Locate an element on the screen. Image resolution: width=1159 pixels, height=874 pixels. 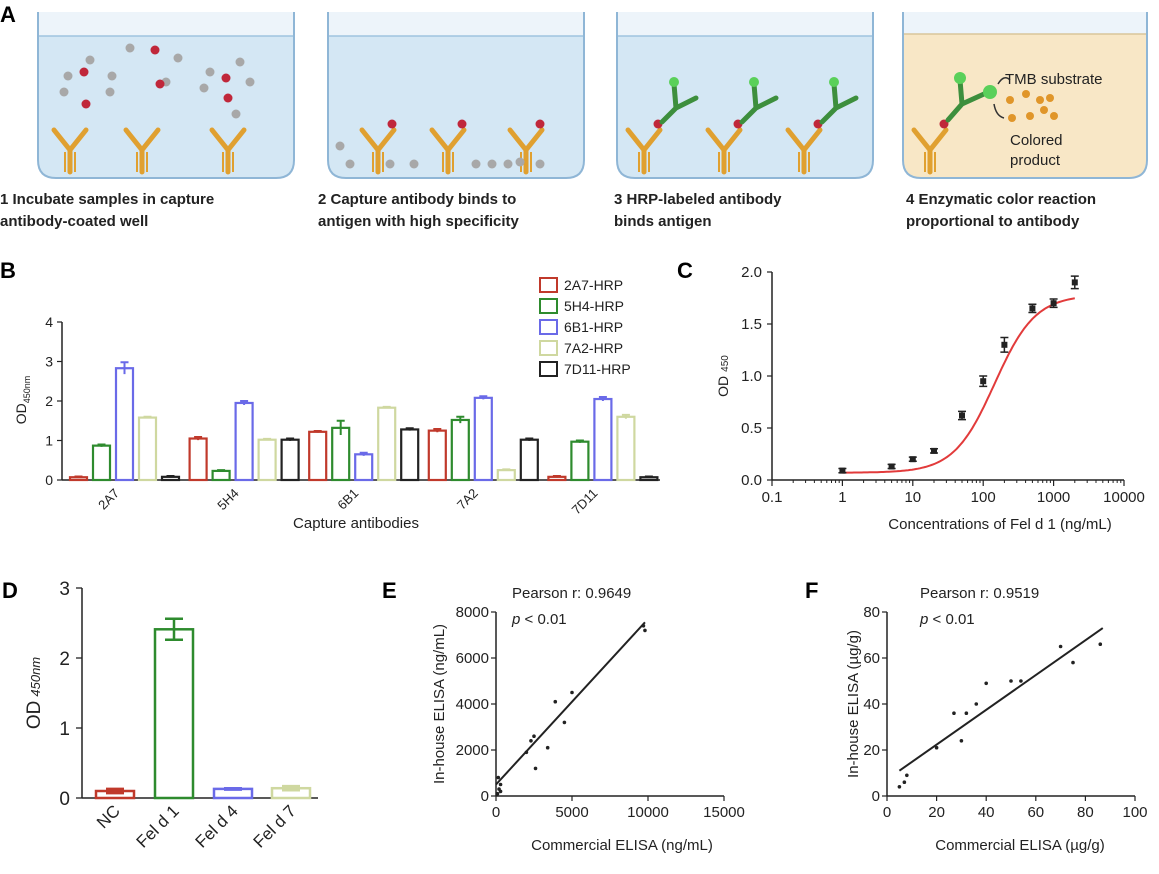
capture-antibody-3-arm is located at coordinates (228, 151).